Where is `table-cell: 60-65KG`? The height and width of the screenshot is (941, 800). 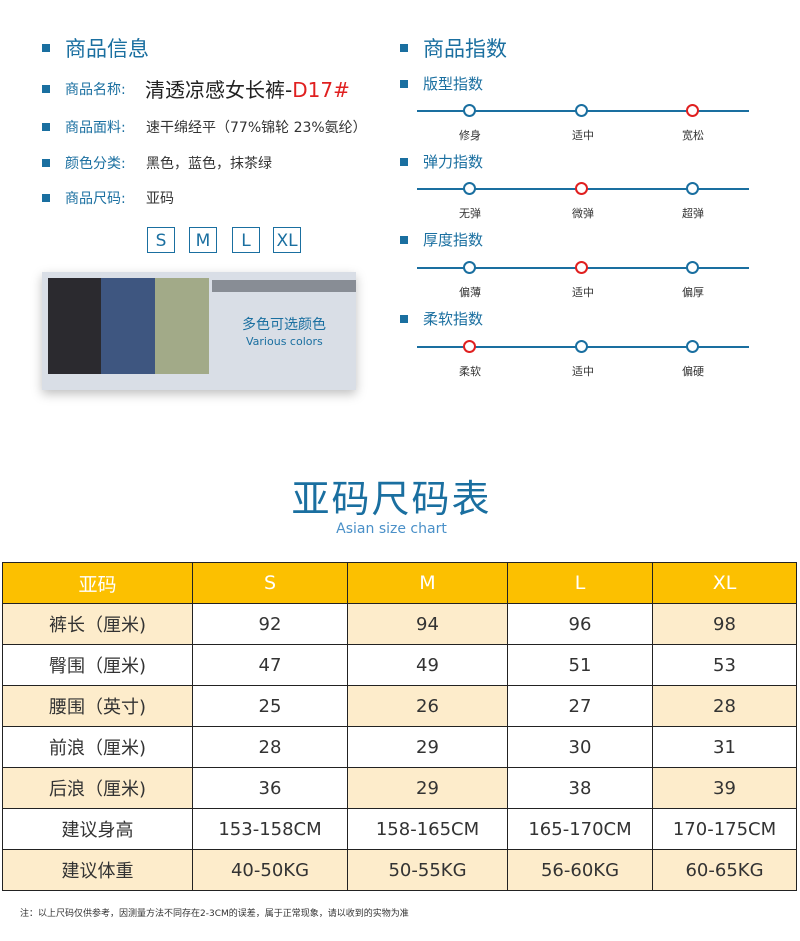
table-cell: 60-65KG is located at coordinates (724, 870).